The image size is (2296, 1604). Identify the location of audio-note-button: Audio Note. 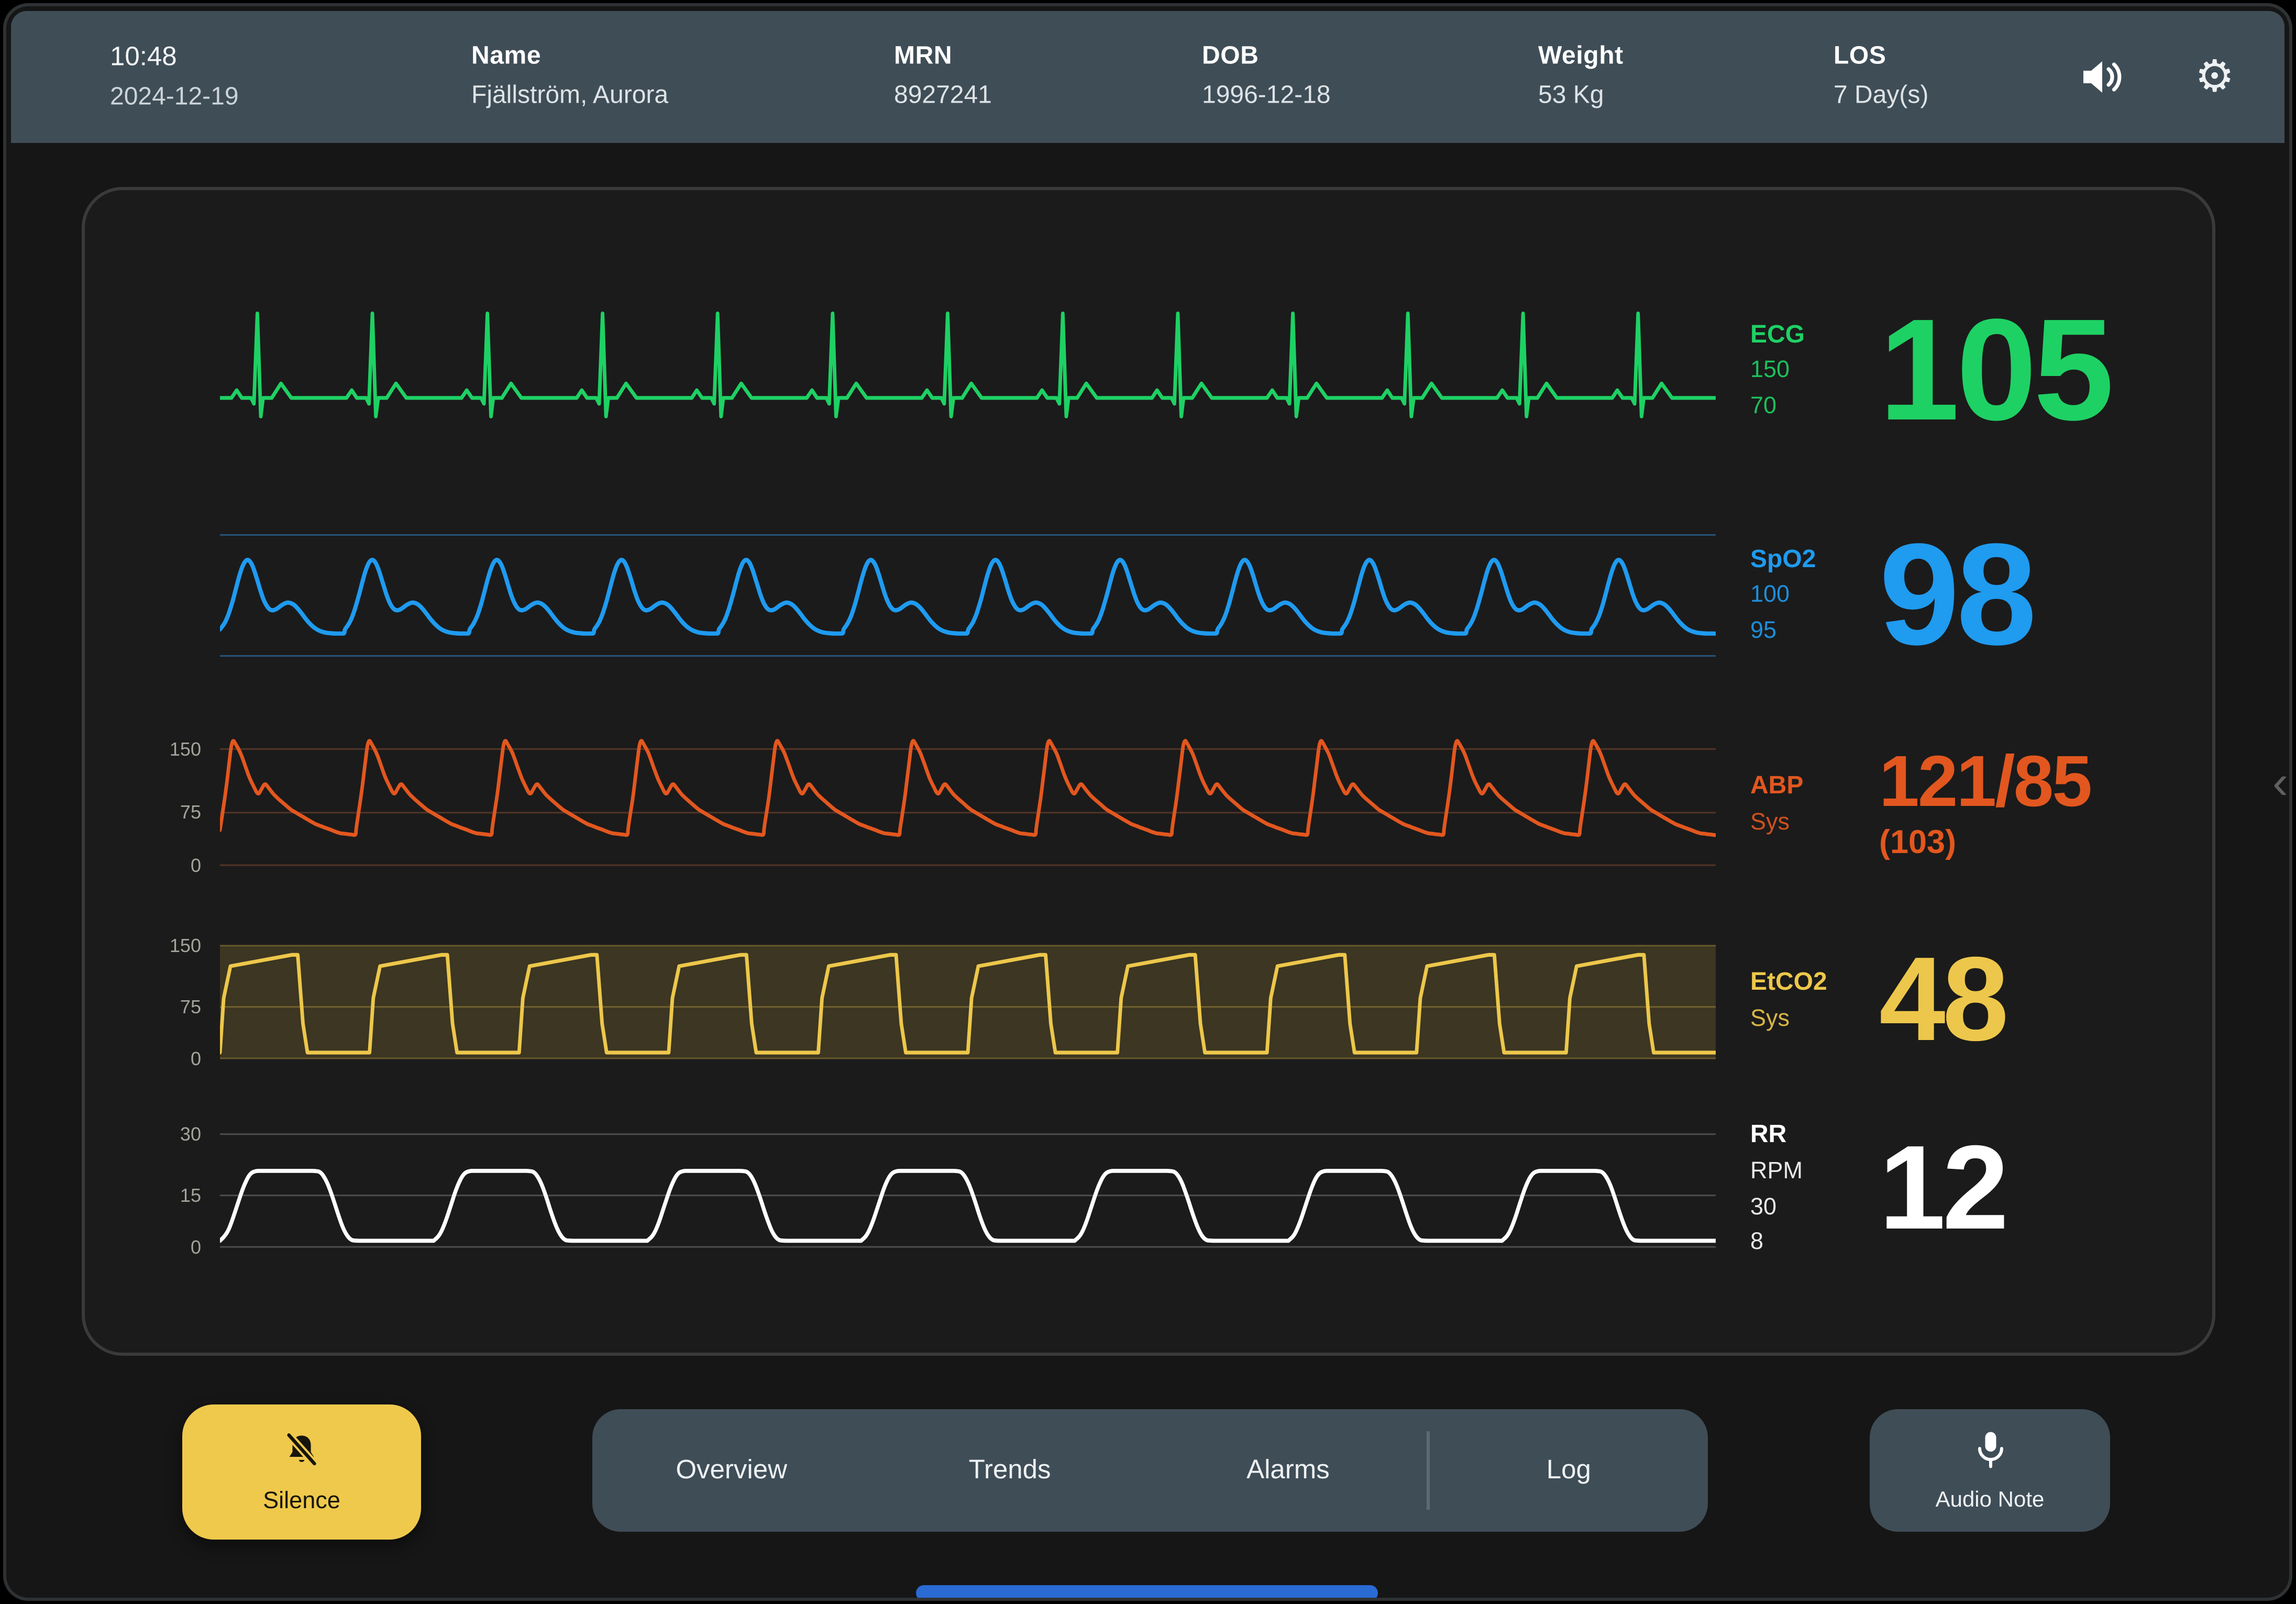
(1990, 1470).